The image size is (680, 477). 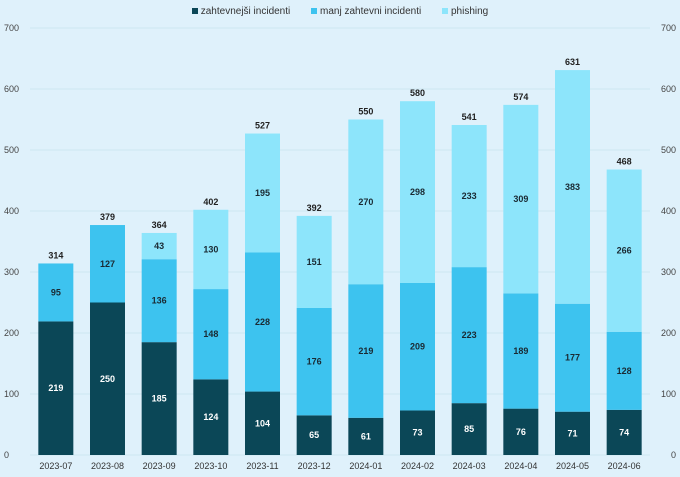 What do you see at coordinates (469, 466) in the screenshot?
I see `x-tick-label: 2024-03` at bounding box center [469, 466].